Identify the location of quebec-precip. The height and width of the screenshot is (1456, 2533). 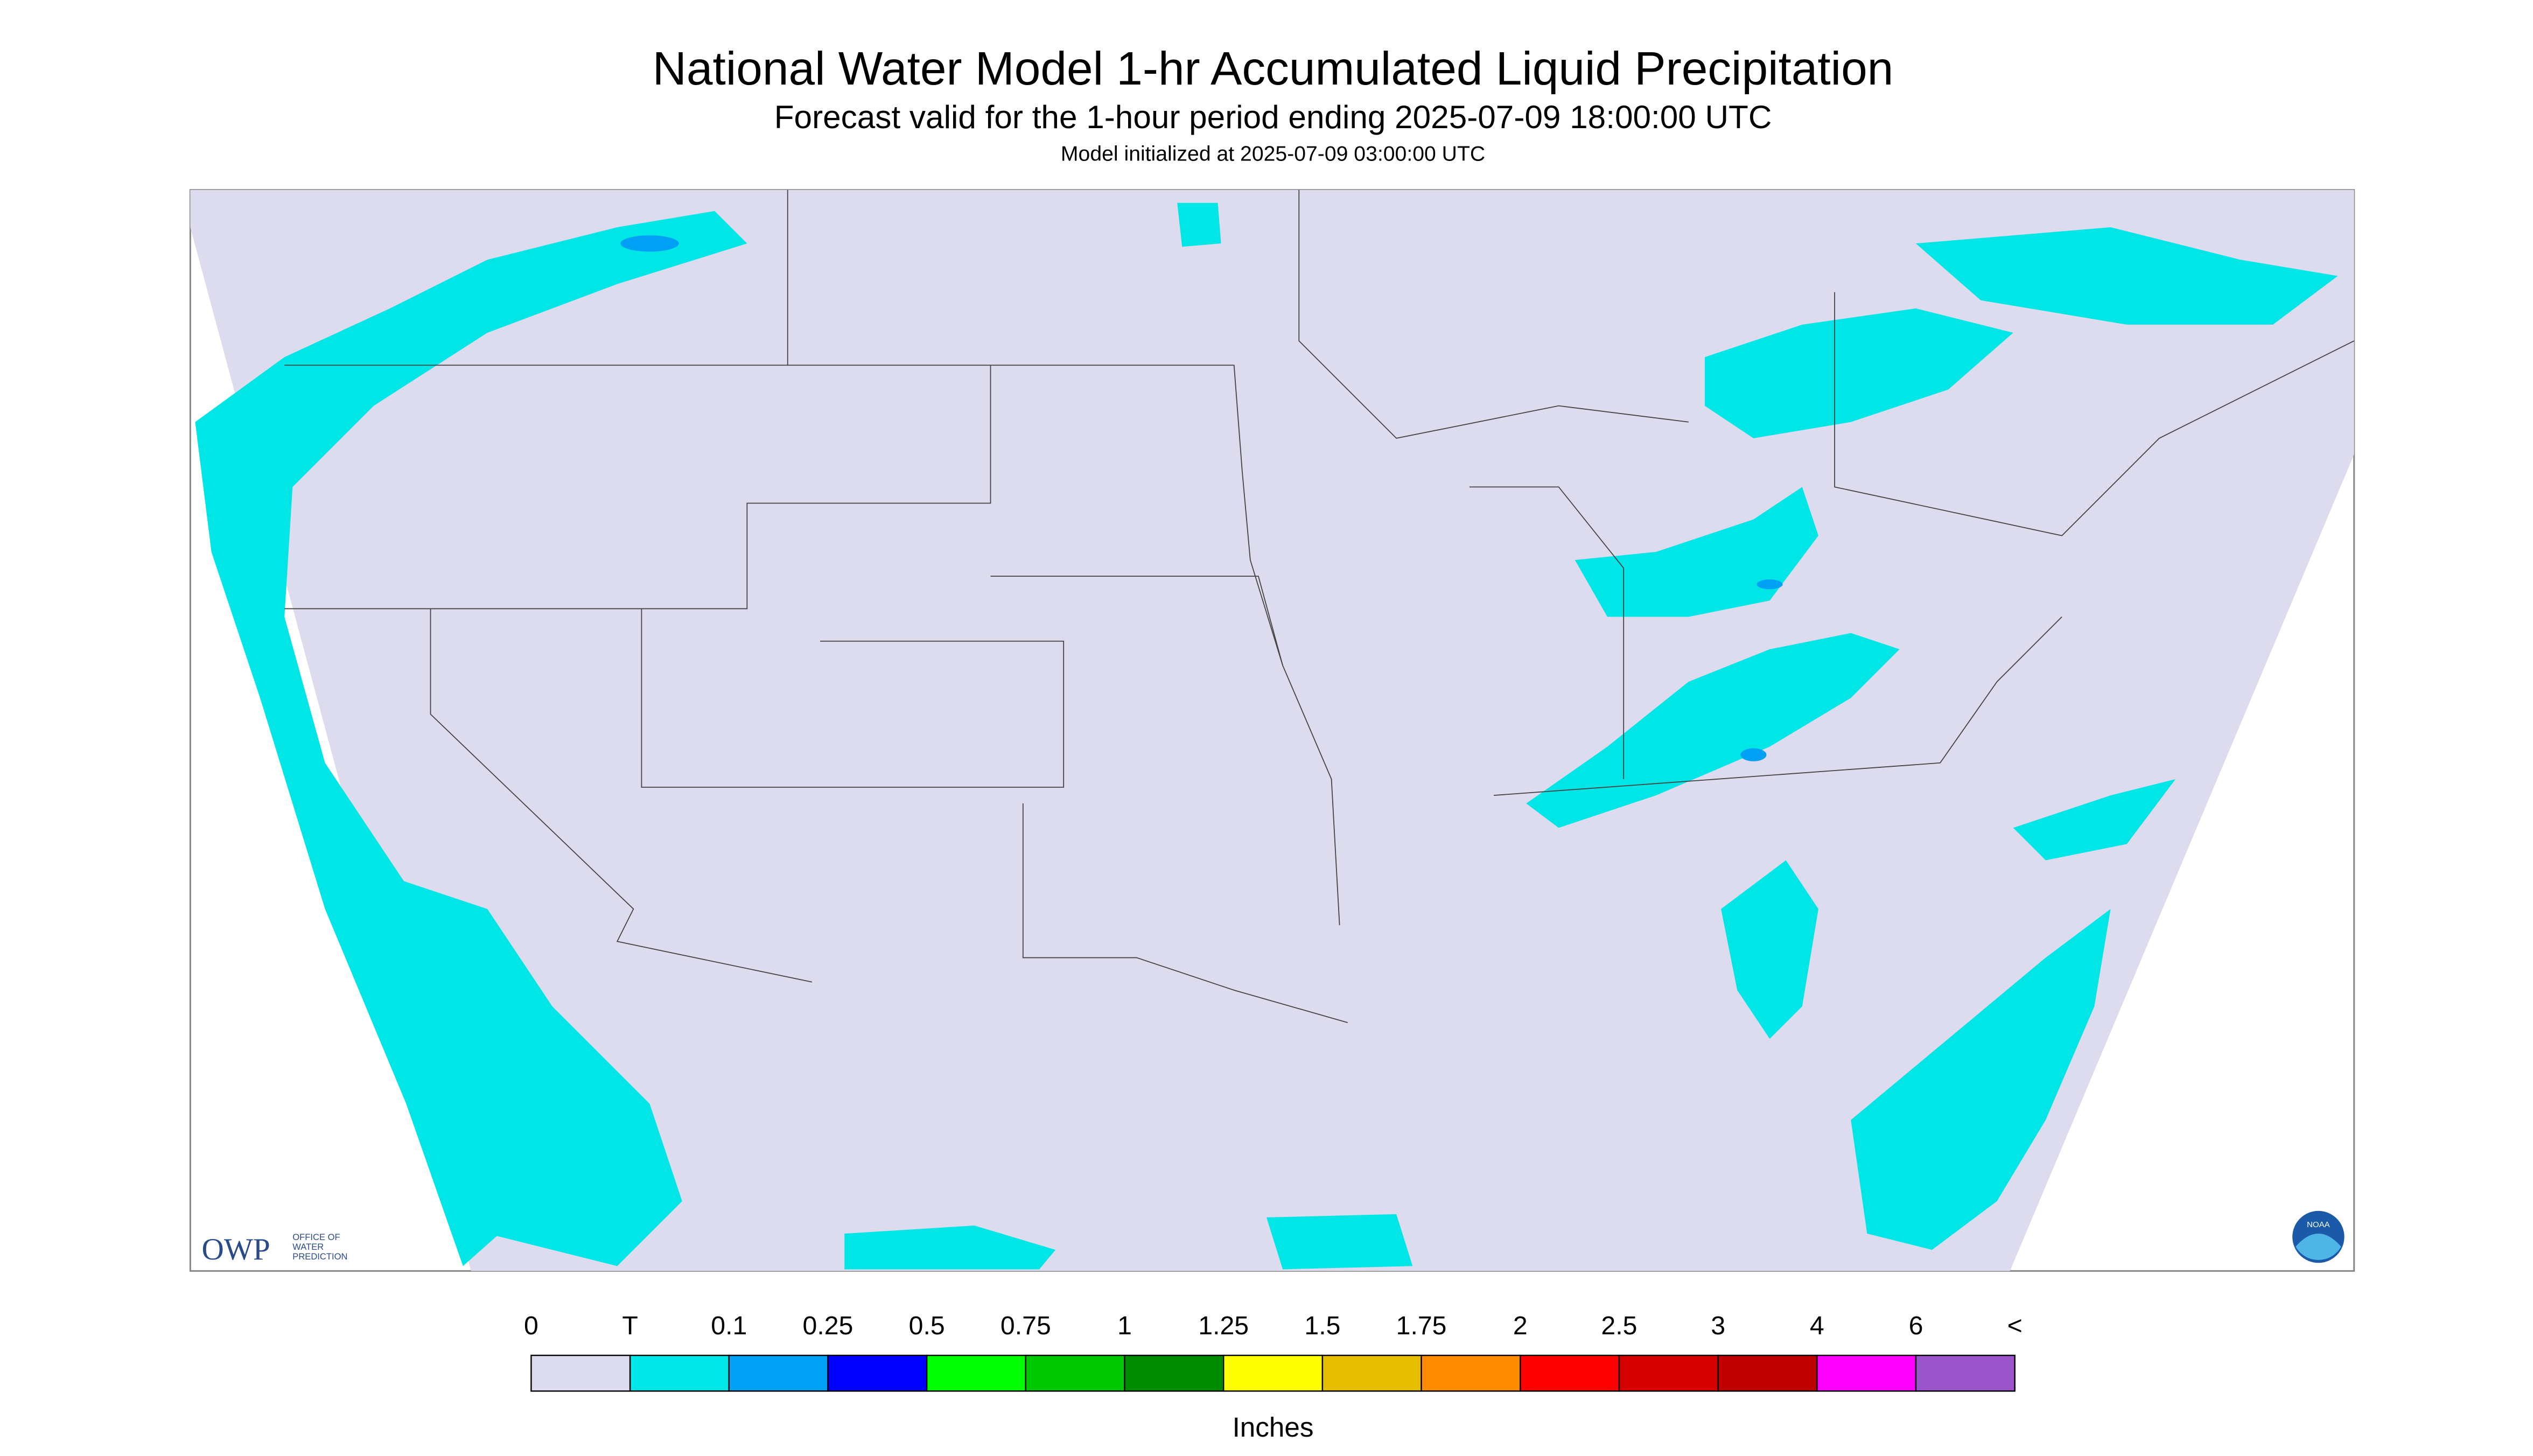
(2126, 276).